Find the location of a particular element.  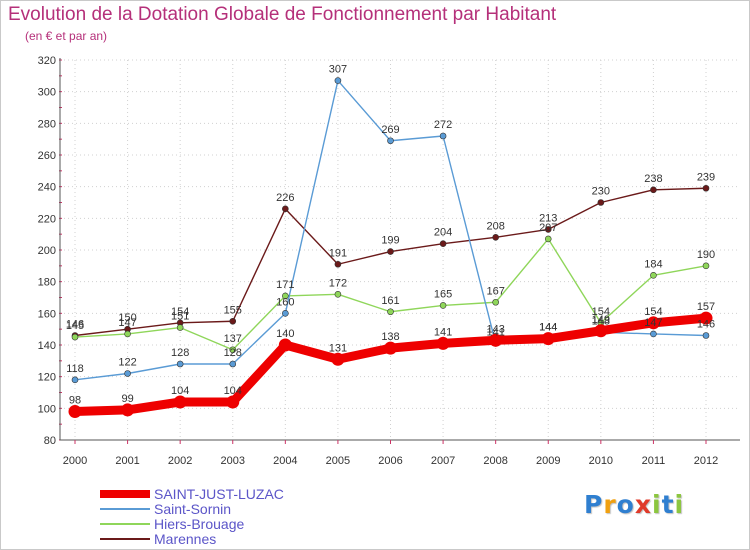

data-label-saint-just-luzac-2000: 98 is located at coordinates (75, 401).